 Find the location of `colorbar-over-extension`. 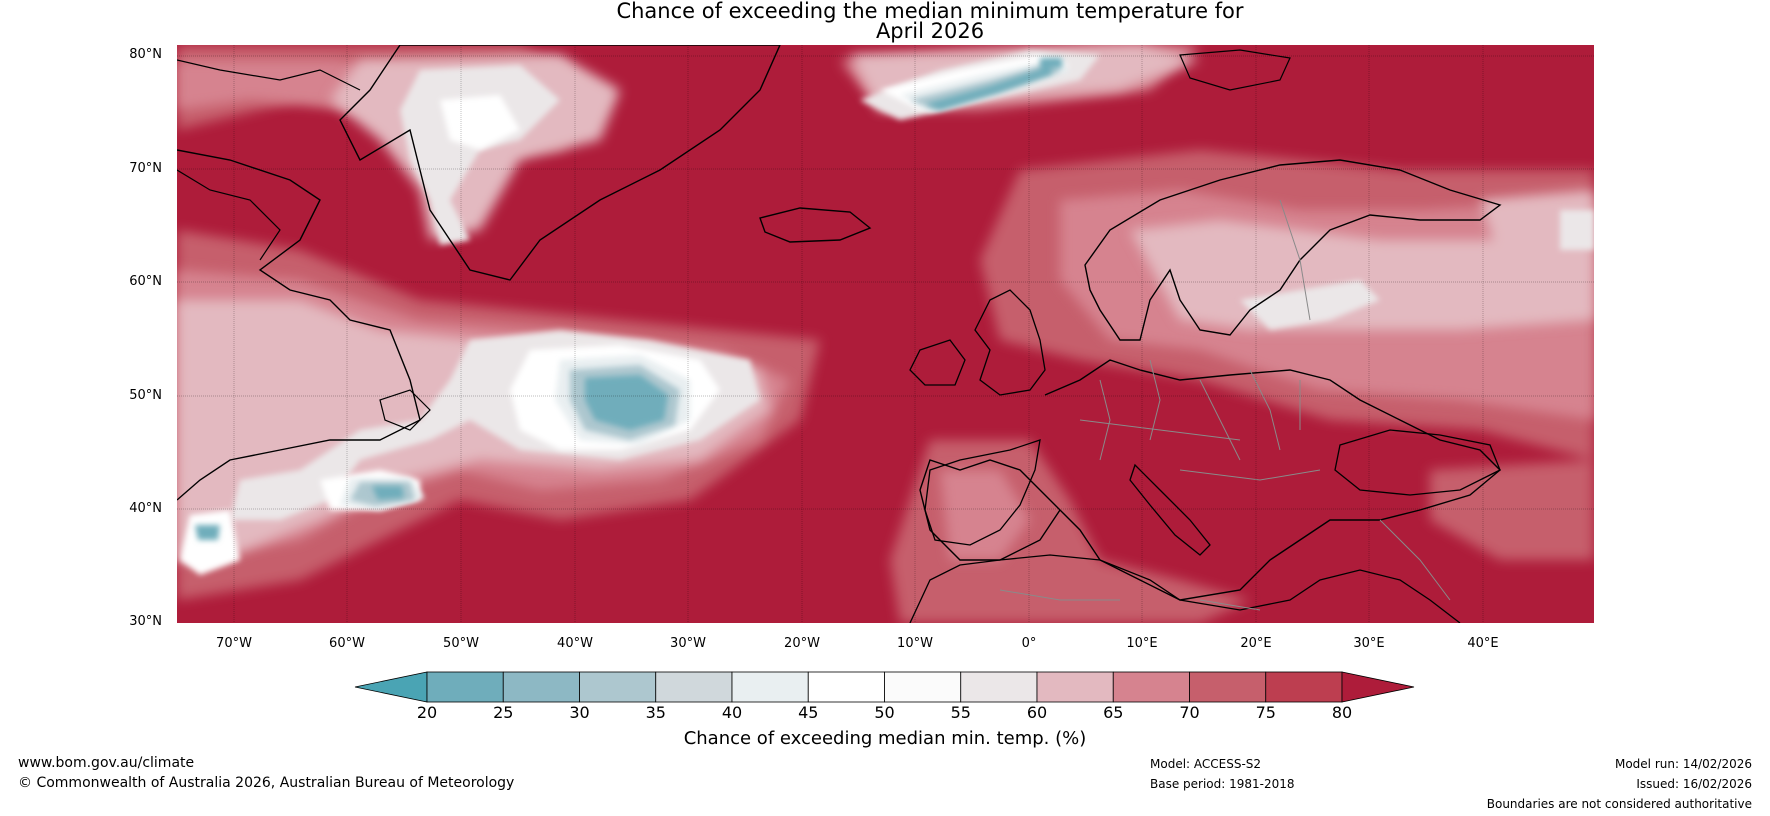

colorbar-over-extension is located at coordinates (1378, 687).